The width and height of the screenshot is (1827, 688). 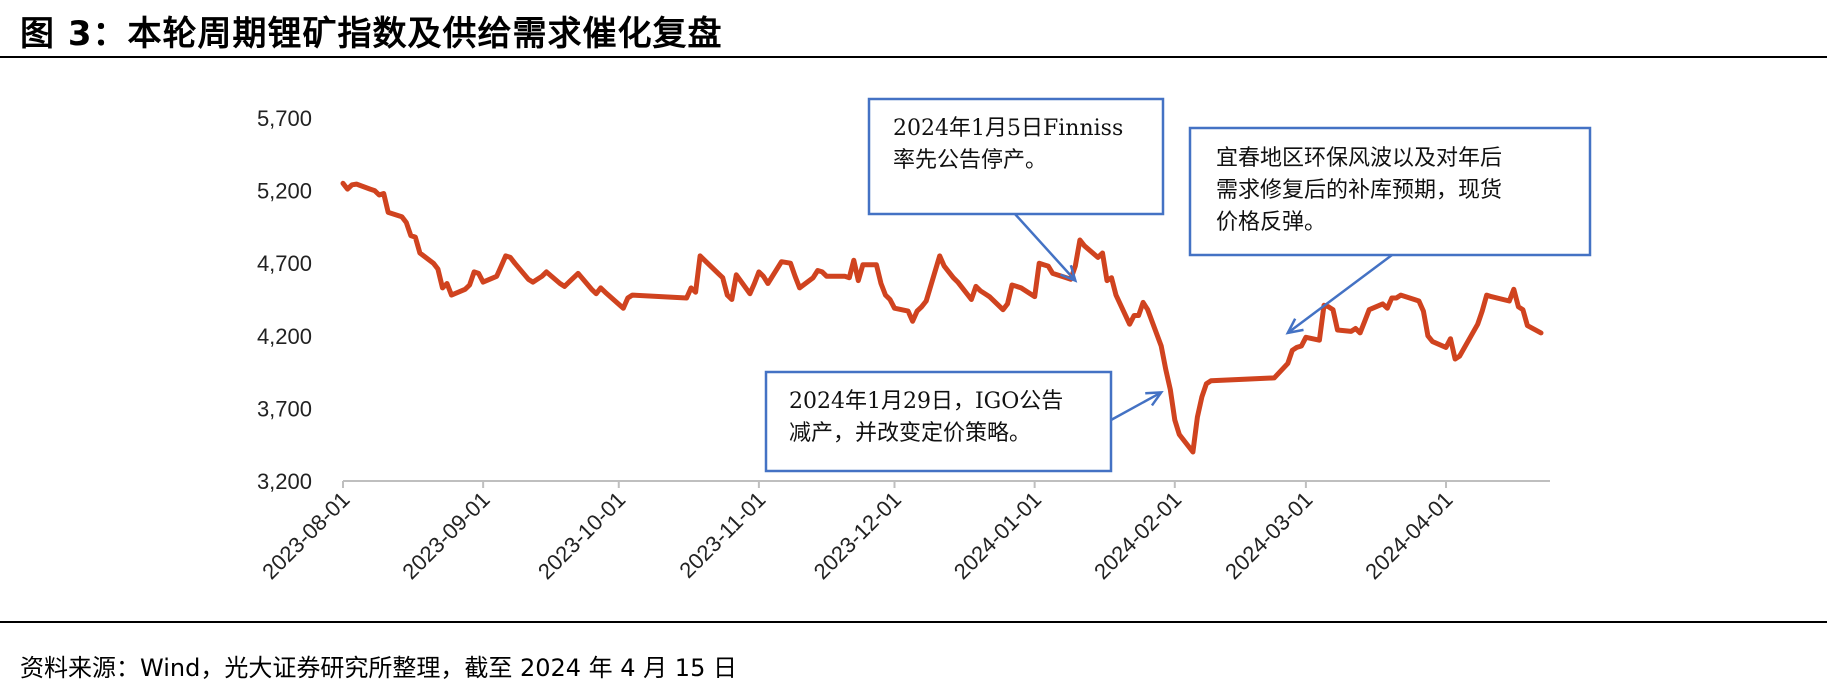 I want to click on x-tick-label: 2023-12-01, so click(x=857, y=535).